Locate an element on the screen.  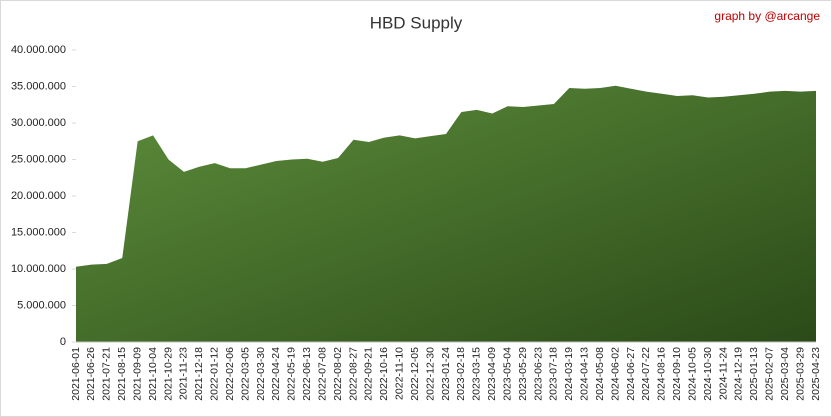
x-tick-label: 2021-07-21 is located at coordinates (107, 374).